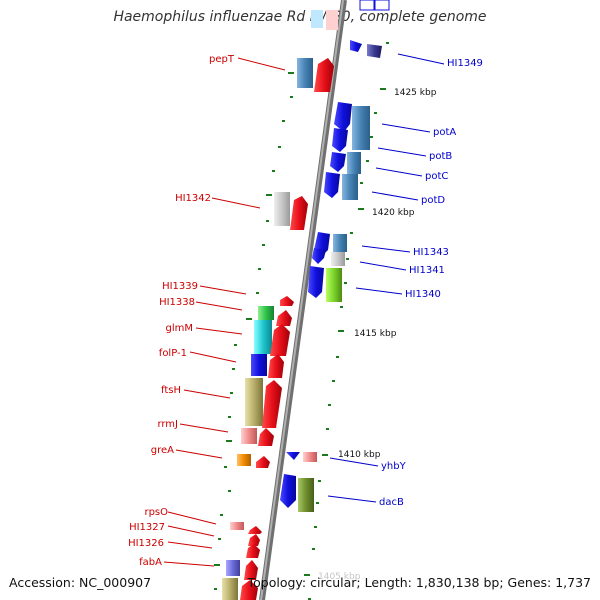 The image size is (600, 600). Describe the element at coordinates (359, 455) in the screenshot. I see `kbp-label: 1410 kbp` at that location.